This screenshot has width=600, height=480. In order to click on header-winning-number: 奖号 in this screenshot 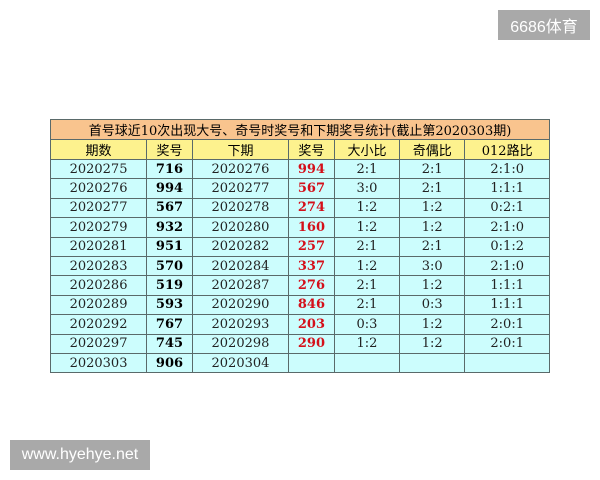, I will do `click(169, 149)`.